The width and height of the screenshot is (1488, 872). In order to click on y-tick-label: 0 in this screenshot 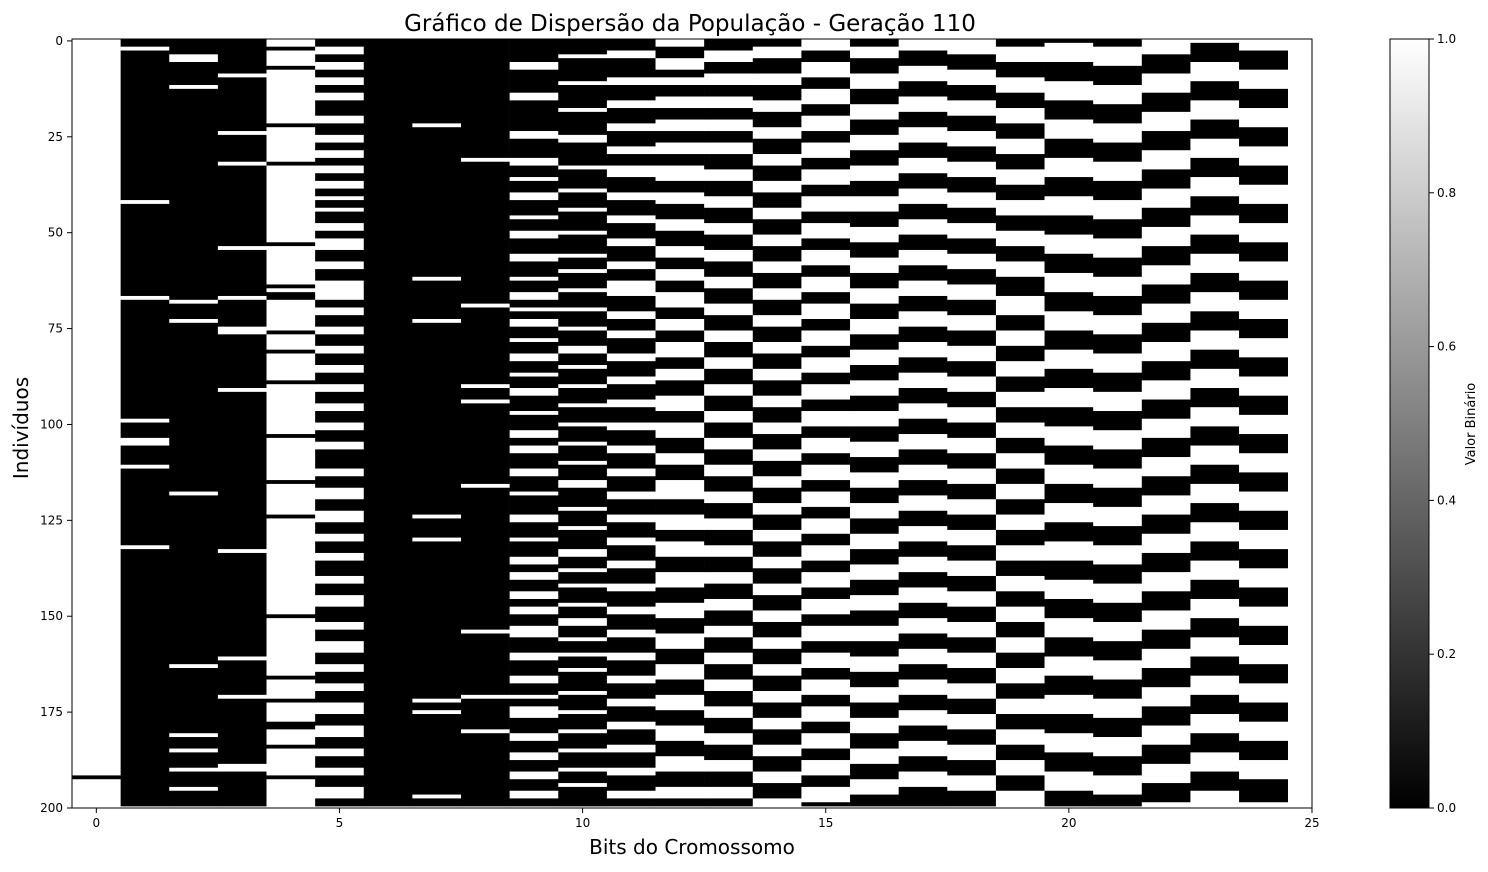, I will do `click(59, 41)`.